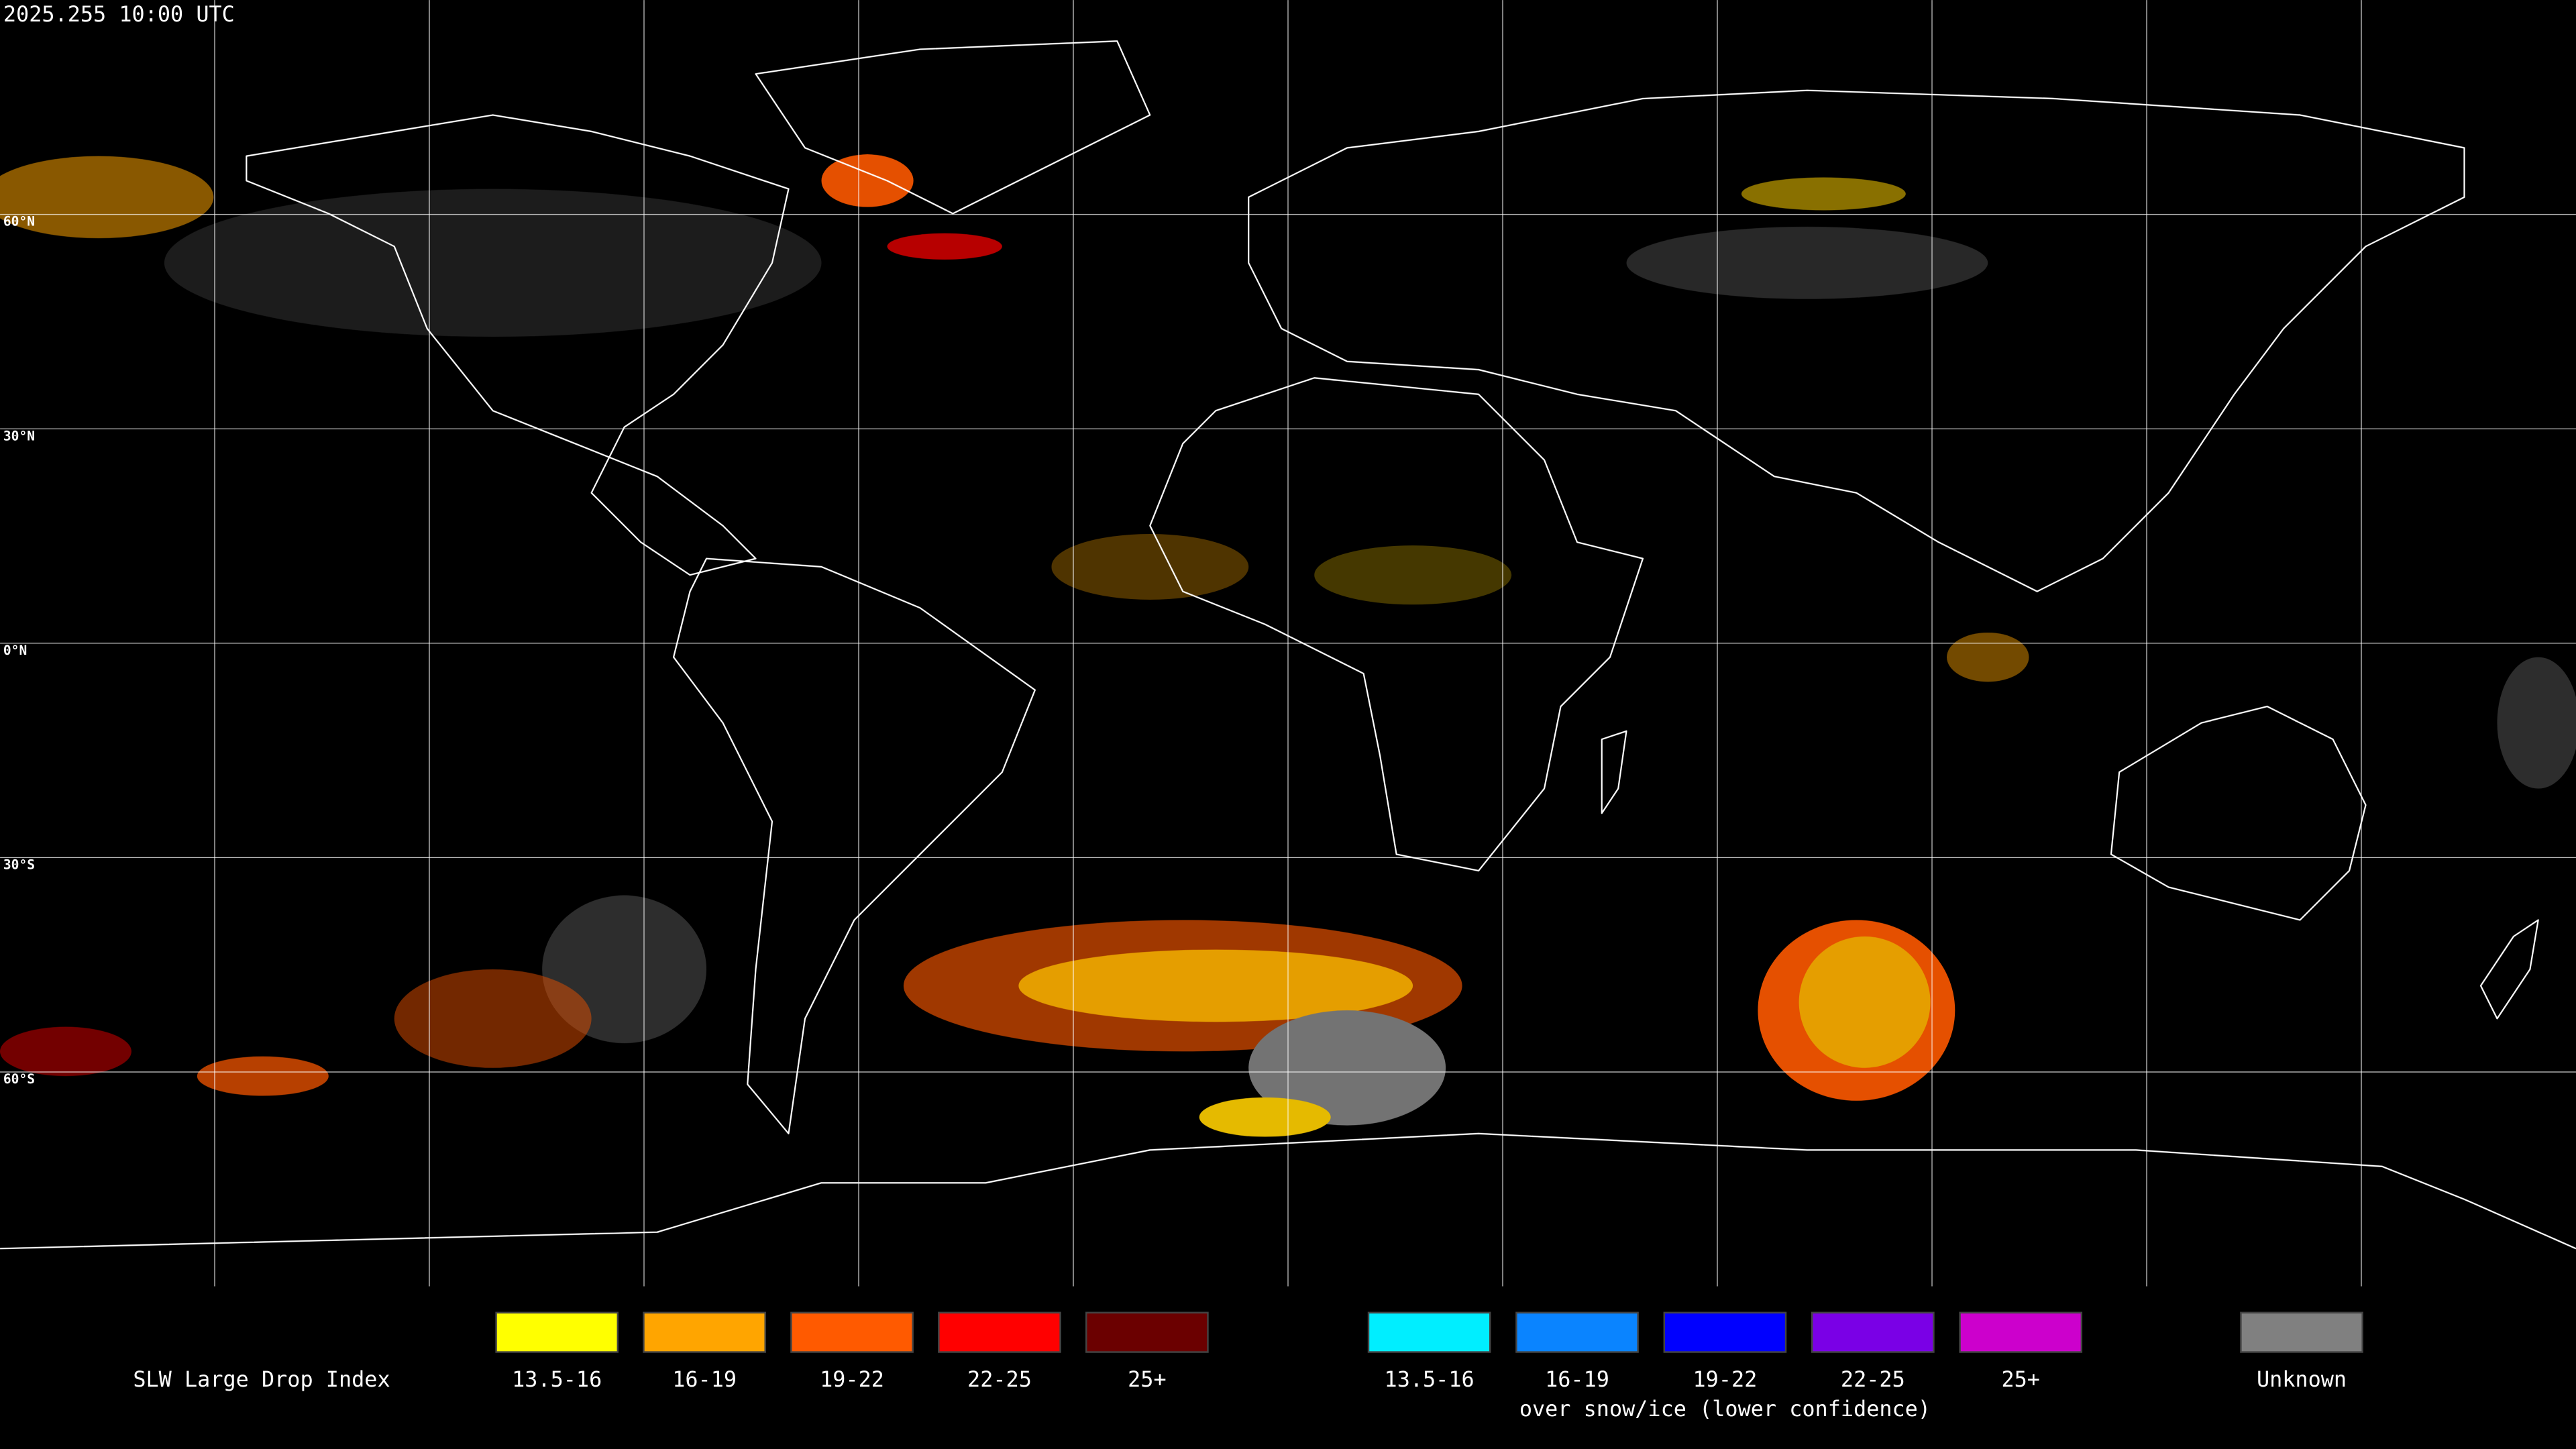 The width and height of the screenshot is (2576, 1449). I want to click on latitude-label: 60°N, so click(19, 221).